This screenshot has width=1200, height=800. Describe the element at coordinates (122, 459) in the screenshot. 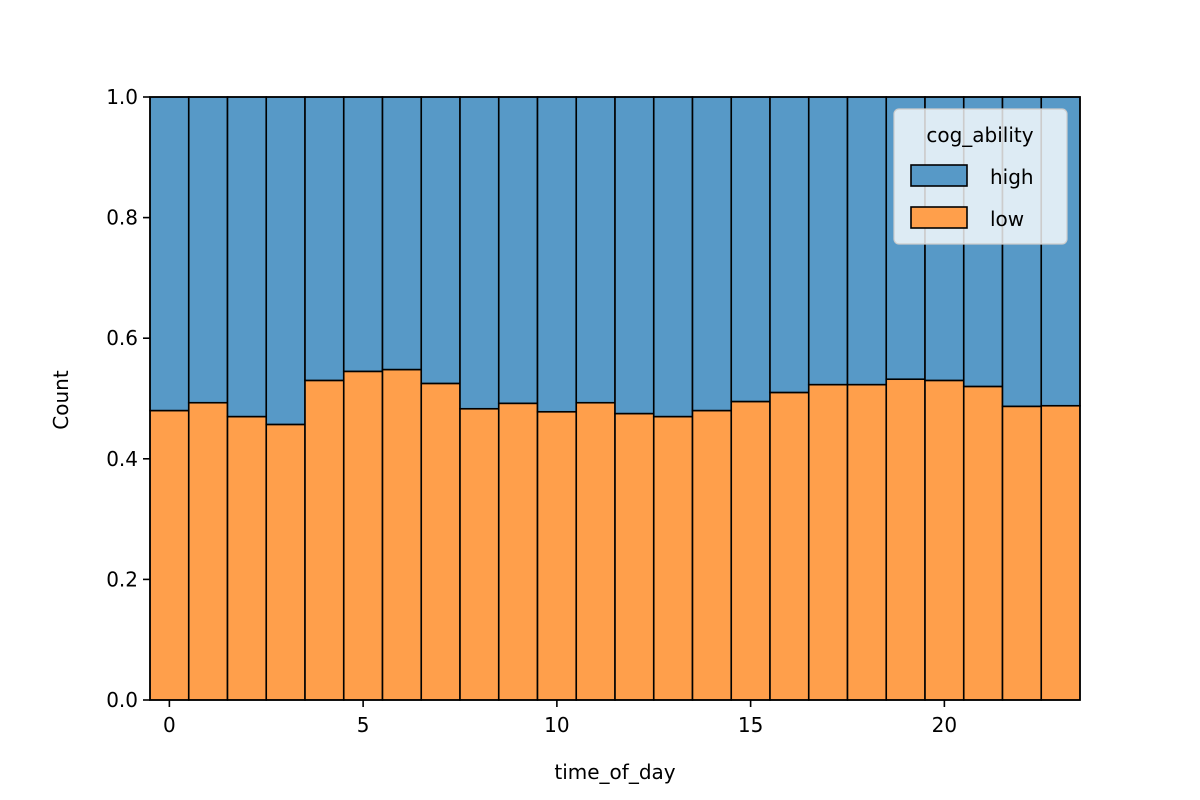

I see `y-tick-label-2: 0.4` at that location.